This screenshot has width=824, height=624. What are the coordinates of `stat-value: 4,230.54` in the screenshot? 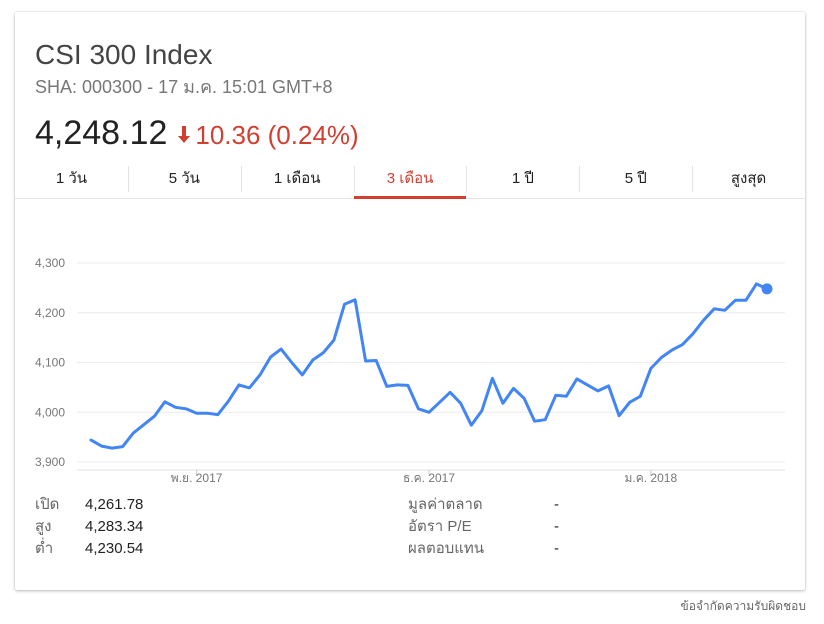 It's located at (114, 548).